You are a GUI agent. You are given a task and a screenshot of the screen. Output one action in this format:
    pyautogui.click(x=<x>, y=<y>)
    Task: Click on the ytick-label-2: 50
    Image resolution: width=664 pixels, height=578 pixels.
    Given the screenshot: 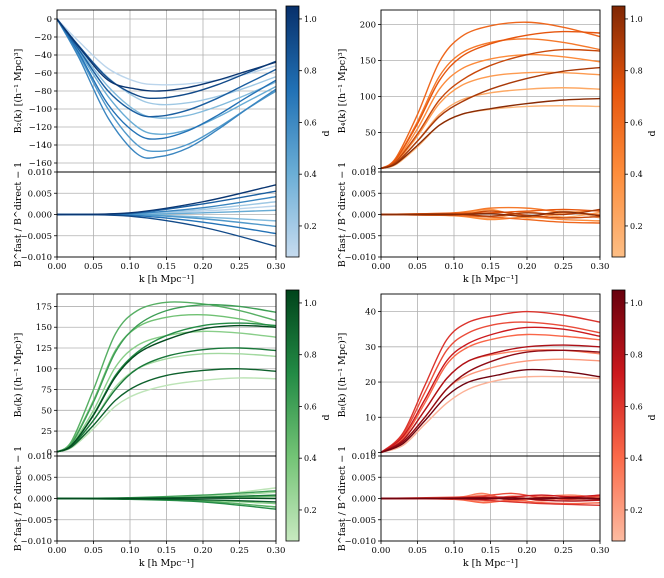 What is the action you would take?
    pyautogui.click(x=46, y=411)
    